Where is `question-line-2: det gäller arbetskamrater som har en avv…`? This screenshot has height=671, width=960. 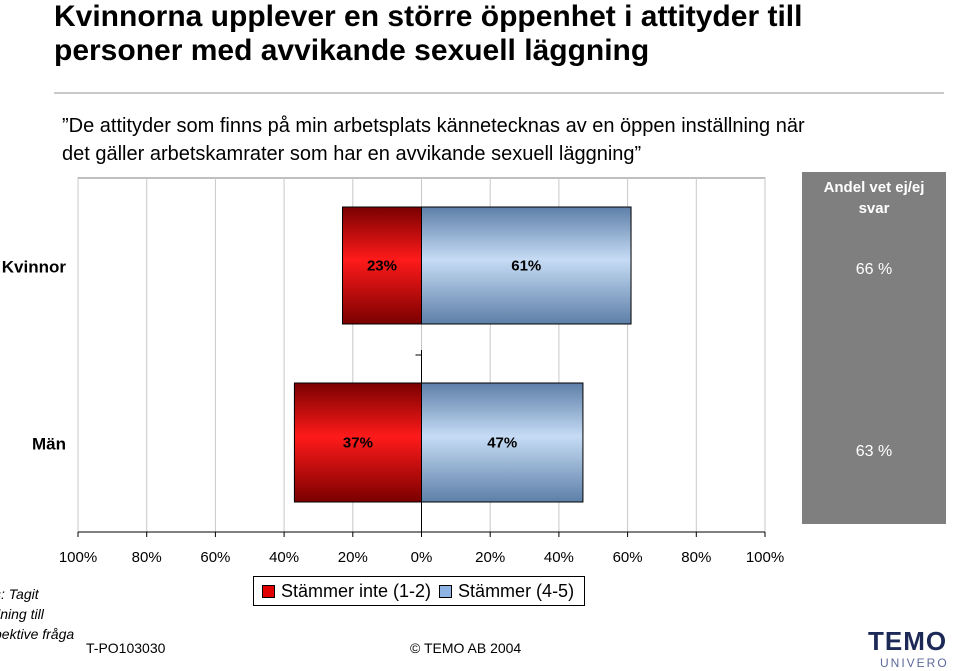 question-line-2: det gäller arbetskamrater som har en avv… is located at coordinates (352, 154).